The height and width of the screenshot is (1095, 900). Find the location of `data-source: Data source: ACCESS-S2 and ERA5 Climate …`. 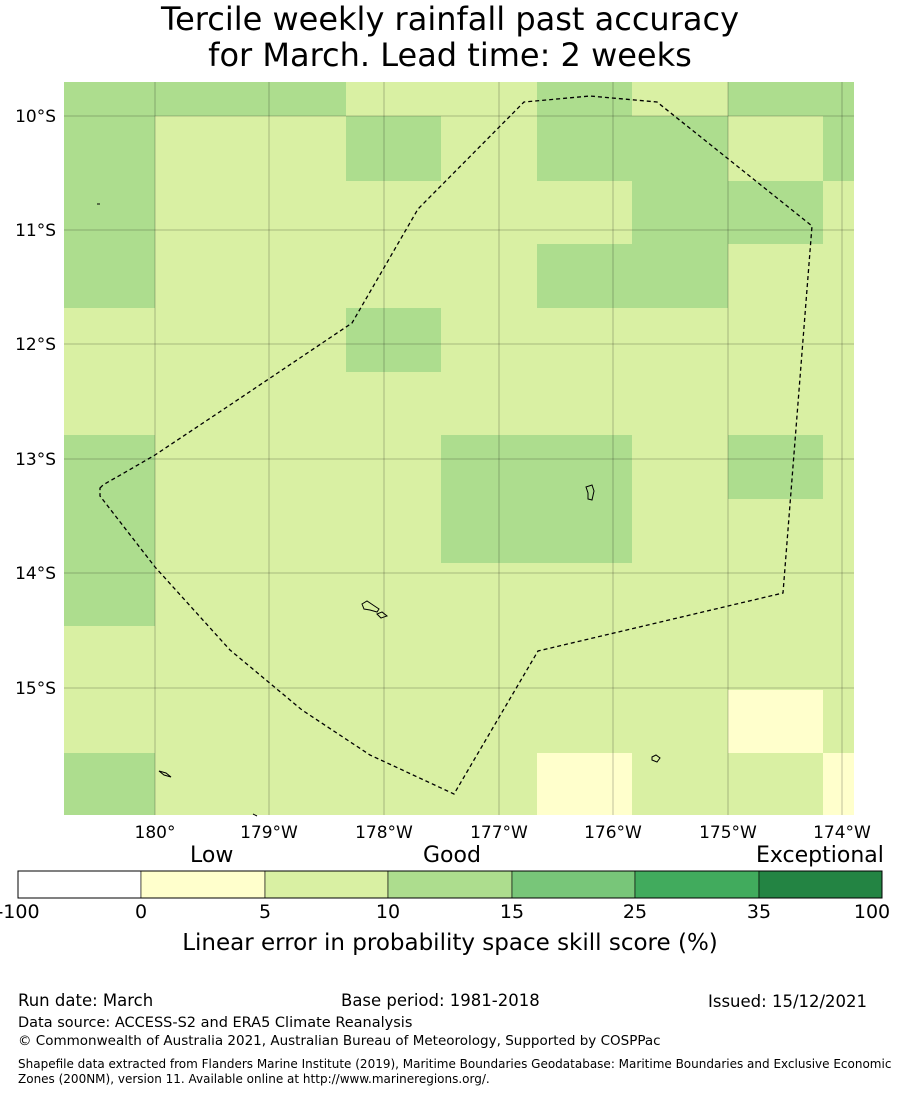

data-source: Data source: ACCESS-S2 and ERA5 Climate … is located at coordinates (215, 1023).